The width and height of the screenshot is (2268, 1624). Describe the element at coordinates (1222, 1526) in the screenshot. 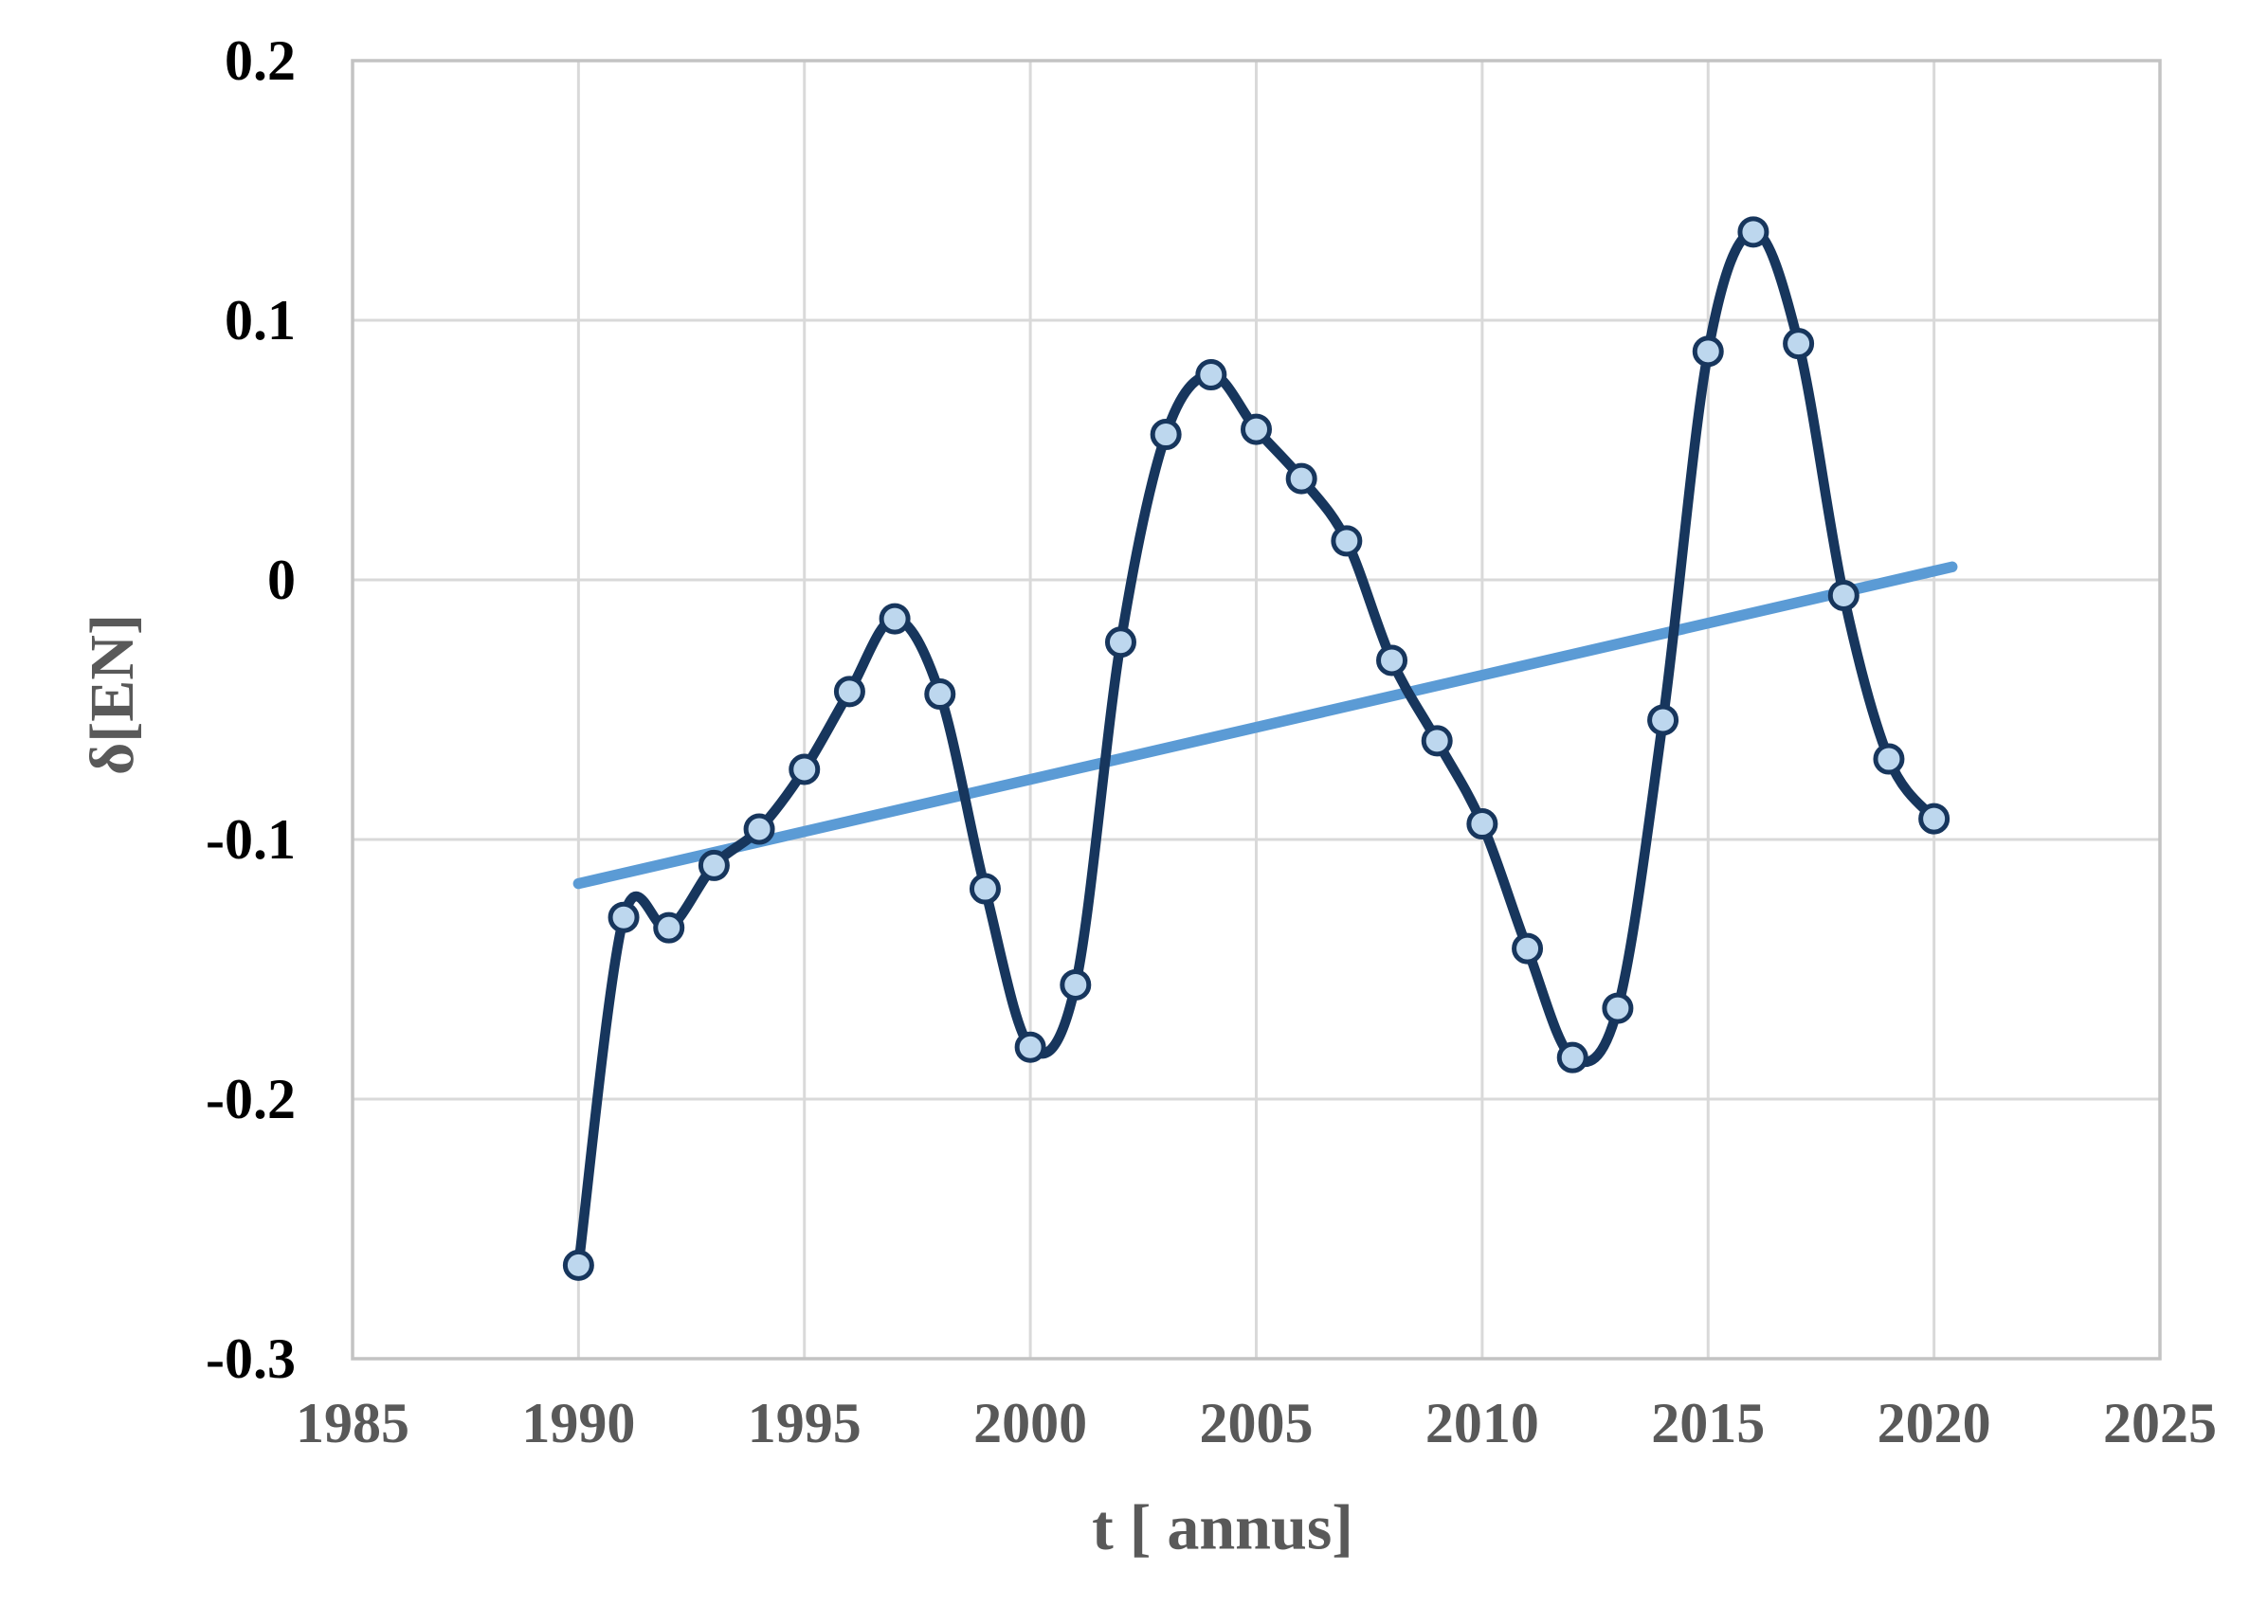

I see `x-axis-title: t [ annus]` at that location.